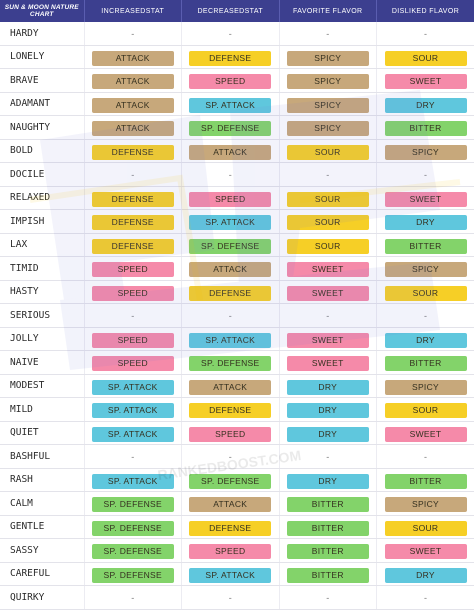 The image size is (474, 610). I want to click on nature-name: SASSY, so click(42, 551).